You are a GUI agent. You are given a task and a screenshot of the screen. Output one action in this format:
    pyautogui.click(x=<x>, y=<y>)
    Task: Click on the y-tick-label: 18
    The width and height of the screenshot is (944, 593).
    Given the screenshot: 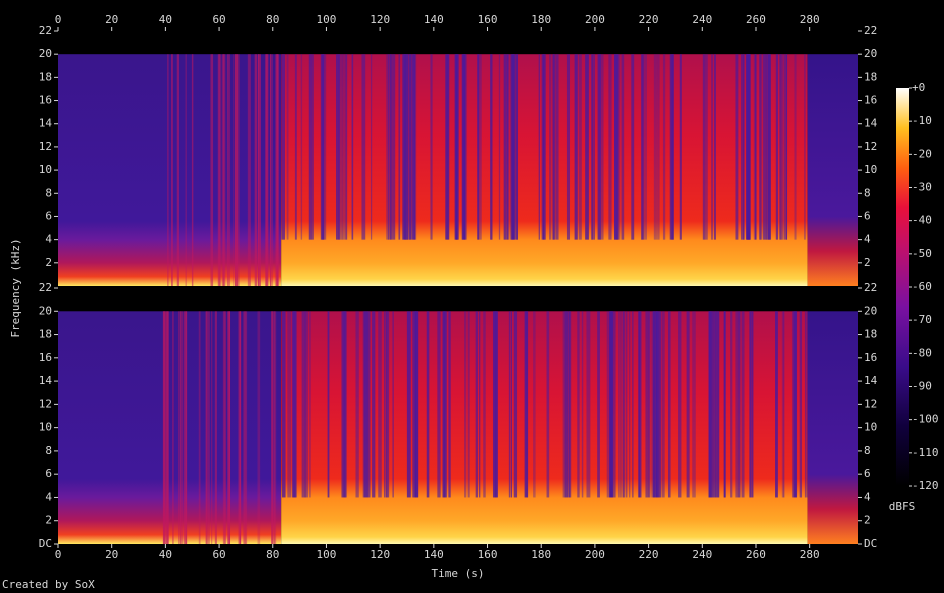 What is the action you would take?
    pyautogui.click(x=870, y=334)
    